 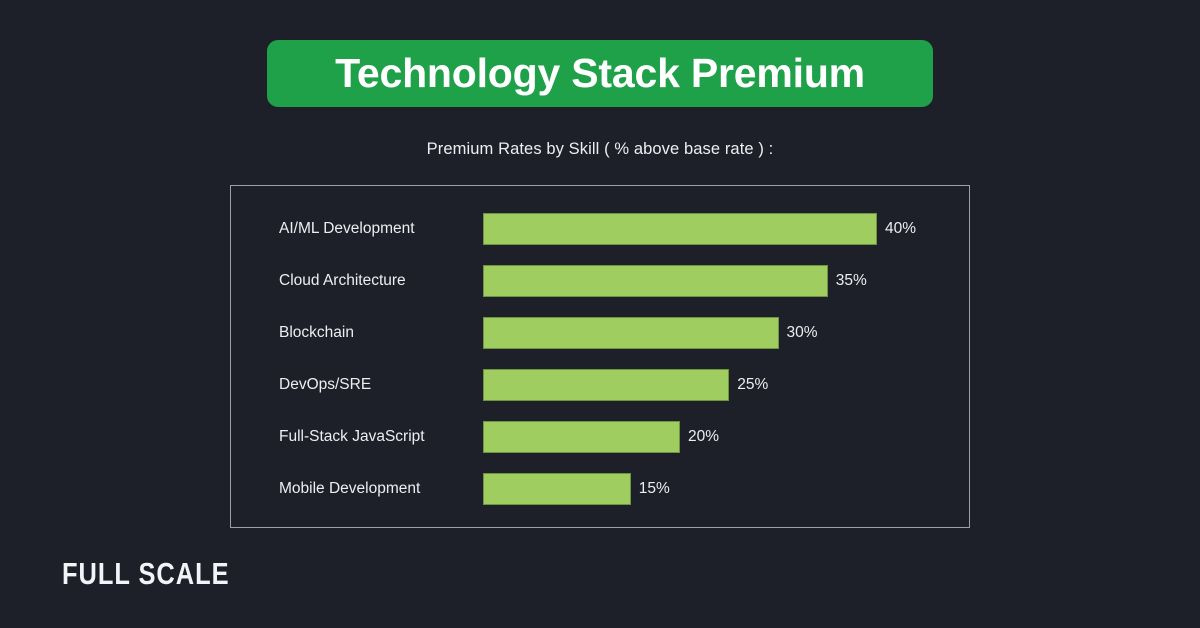 What do you see at coordinates (352, 436) in the screenshot?
I see `bar-category-label: Full-Stack JavaScript` at bounding box center [352, 436].